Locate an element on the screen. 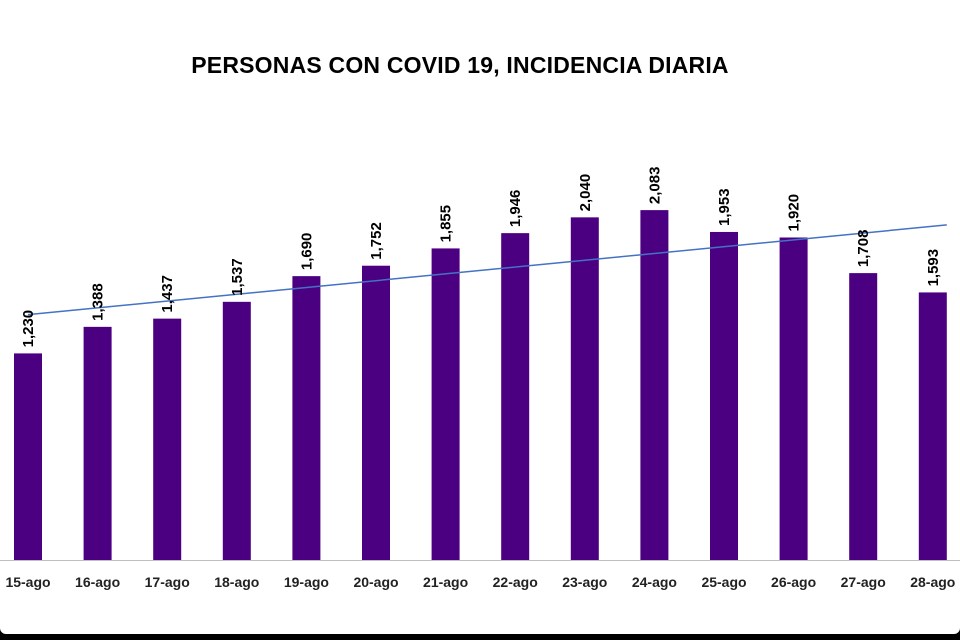 The width and height of the screenshot is (960, 640). x-tick-label-22-ago: 22-ago is located at coordinates (515, 582).